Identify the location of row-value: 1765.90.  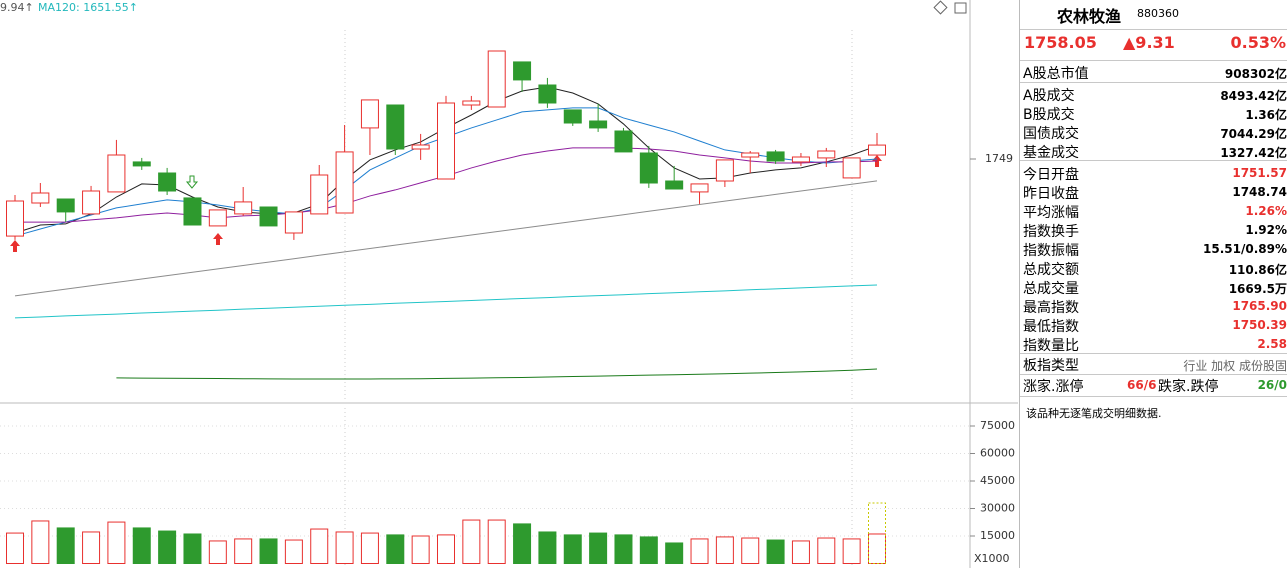
(1259, 306).